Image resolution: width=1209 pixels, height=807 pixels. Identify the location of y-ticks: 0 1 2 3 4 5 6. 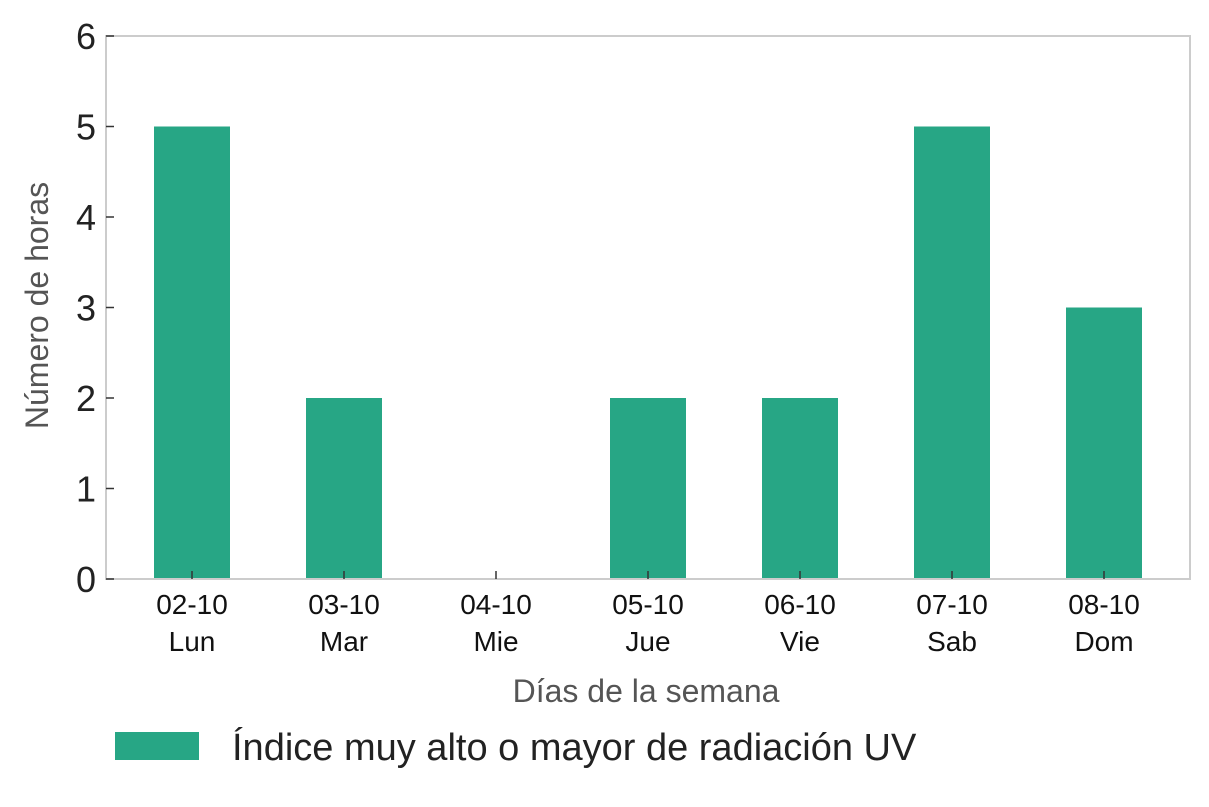
(95, 308).